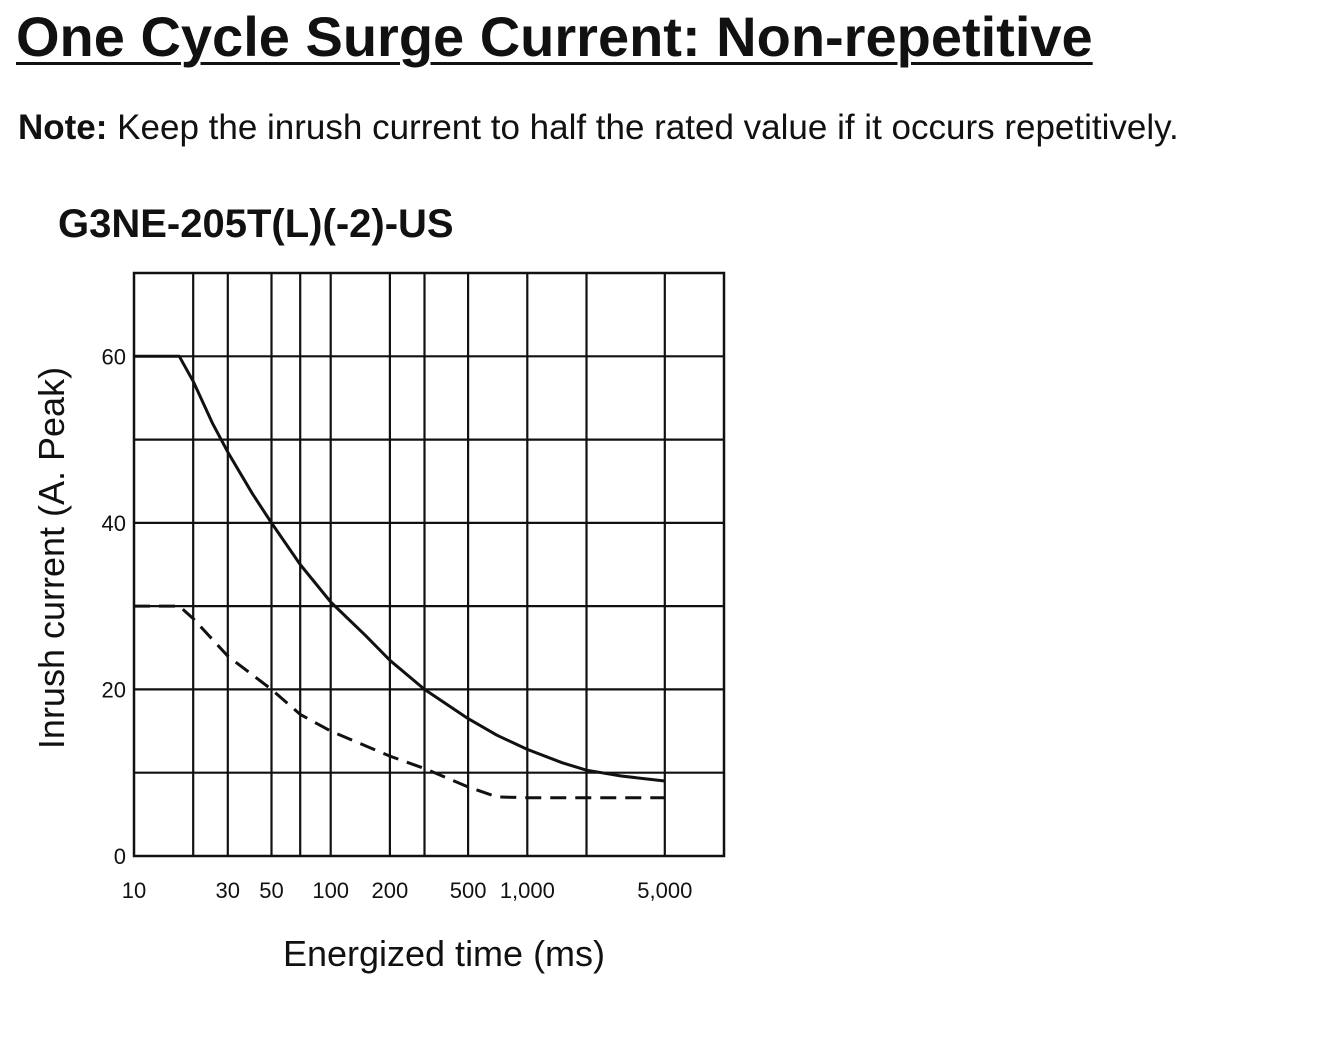  Describe the element at coordinates (390, 890) in the screenshot. I see `x-tick-label: 200` at that location.